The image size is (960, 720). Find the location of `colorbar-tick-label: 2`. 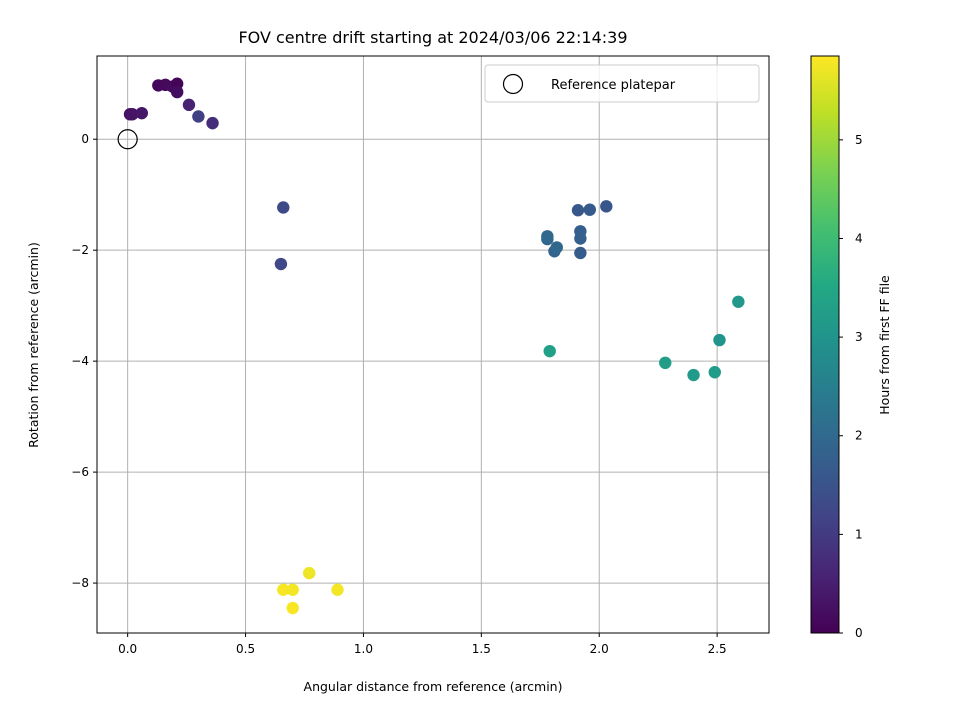

colorbar-tick-label: 2 is located at coordinates (859, 436).